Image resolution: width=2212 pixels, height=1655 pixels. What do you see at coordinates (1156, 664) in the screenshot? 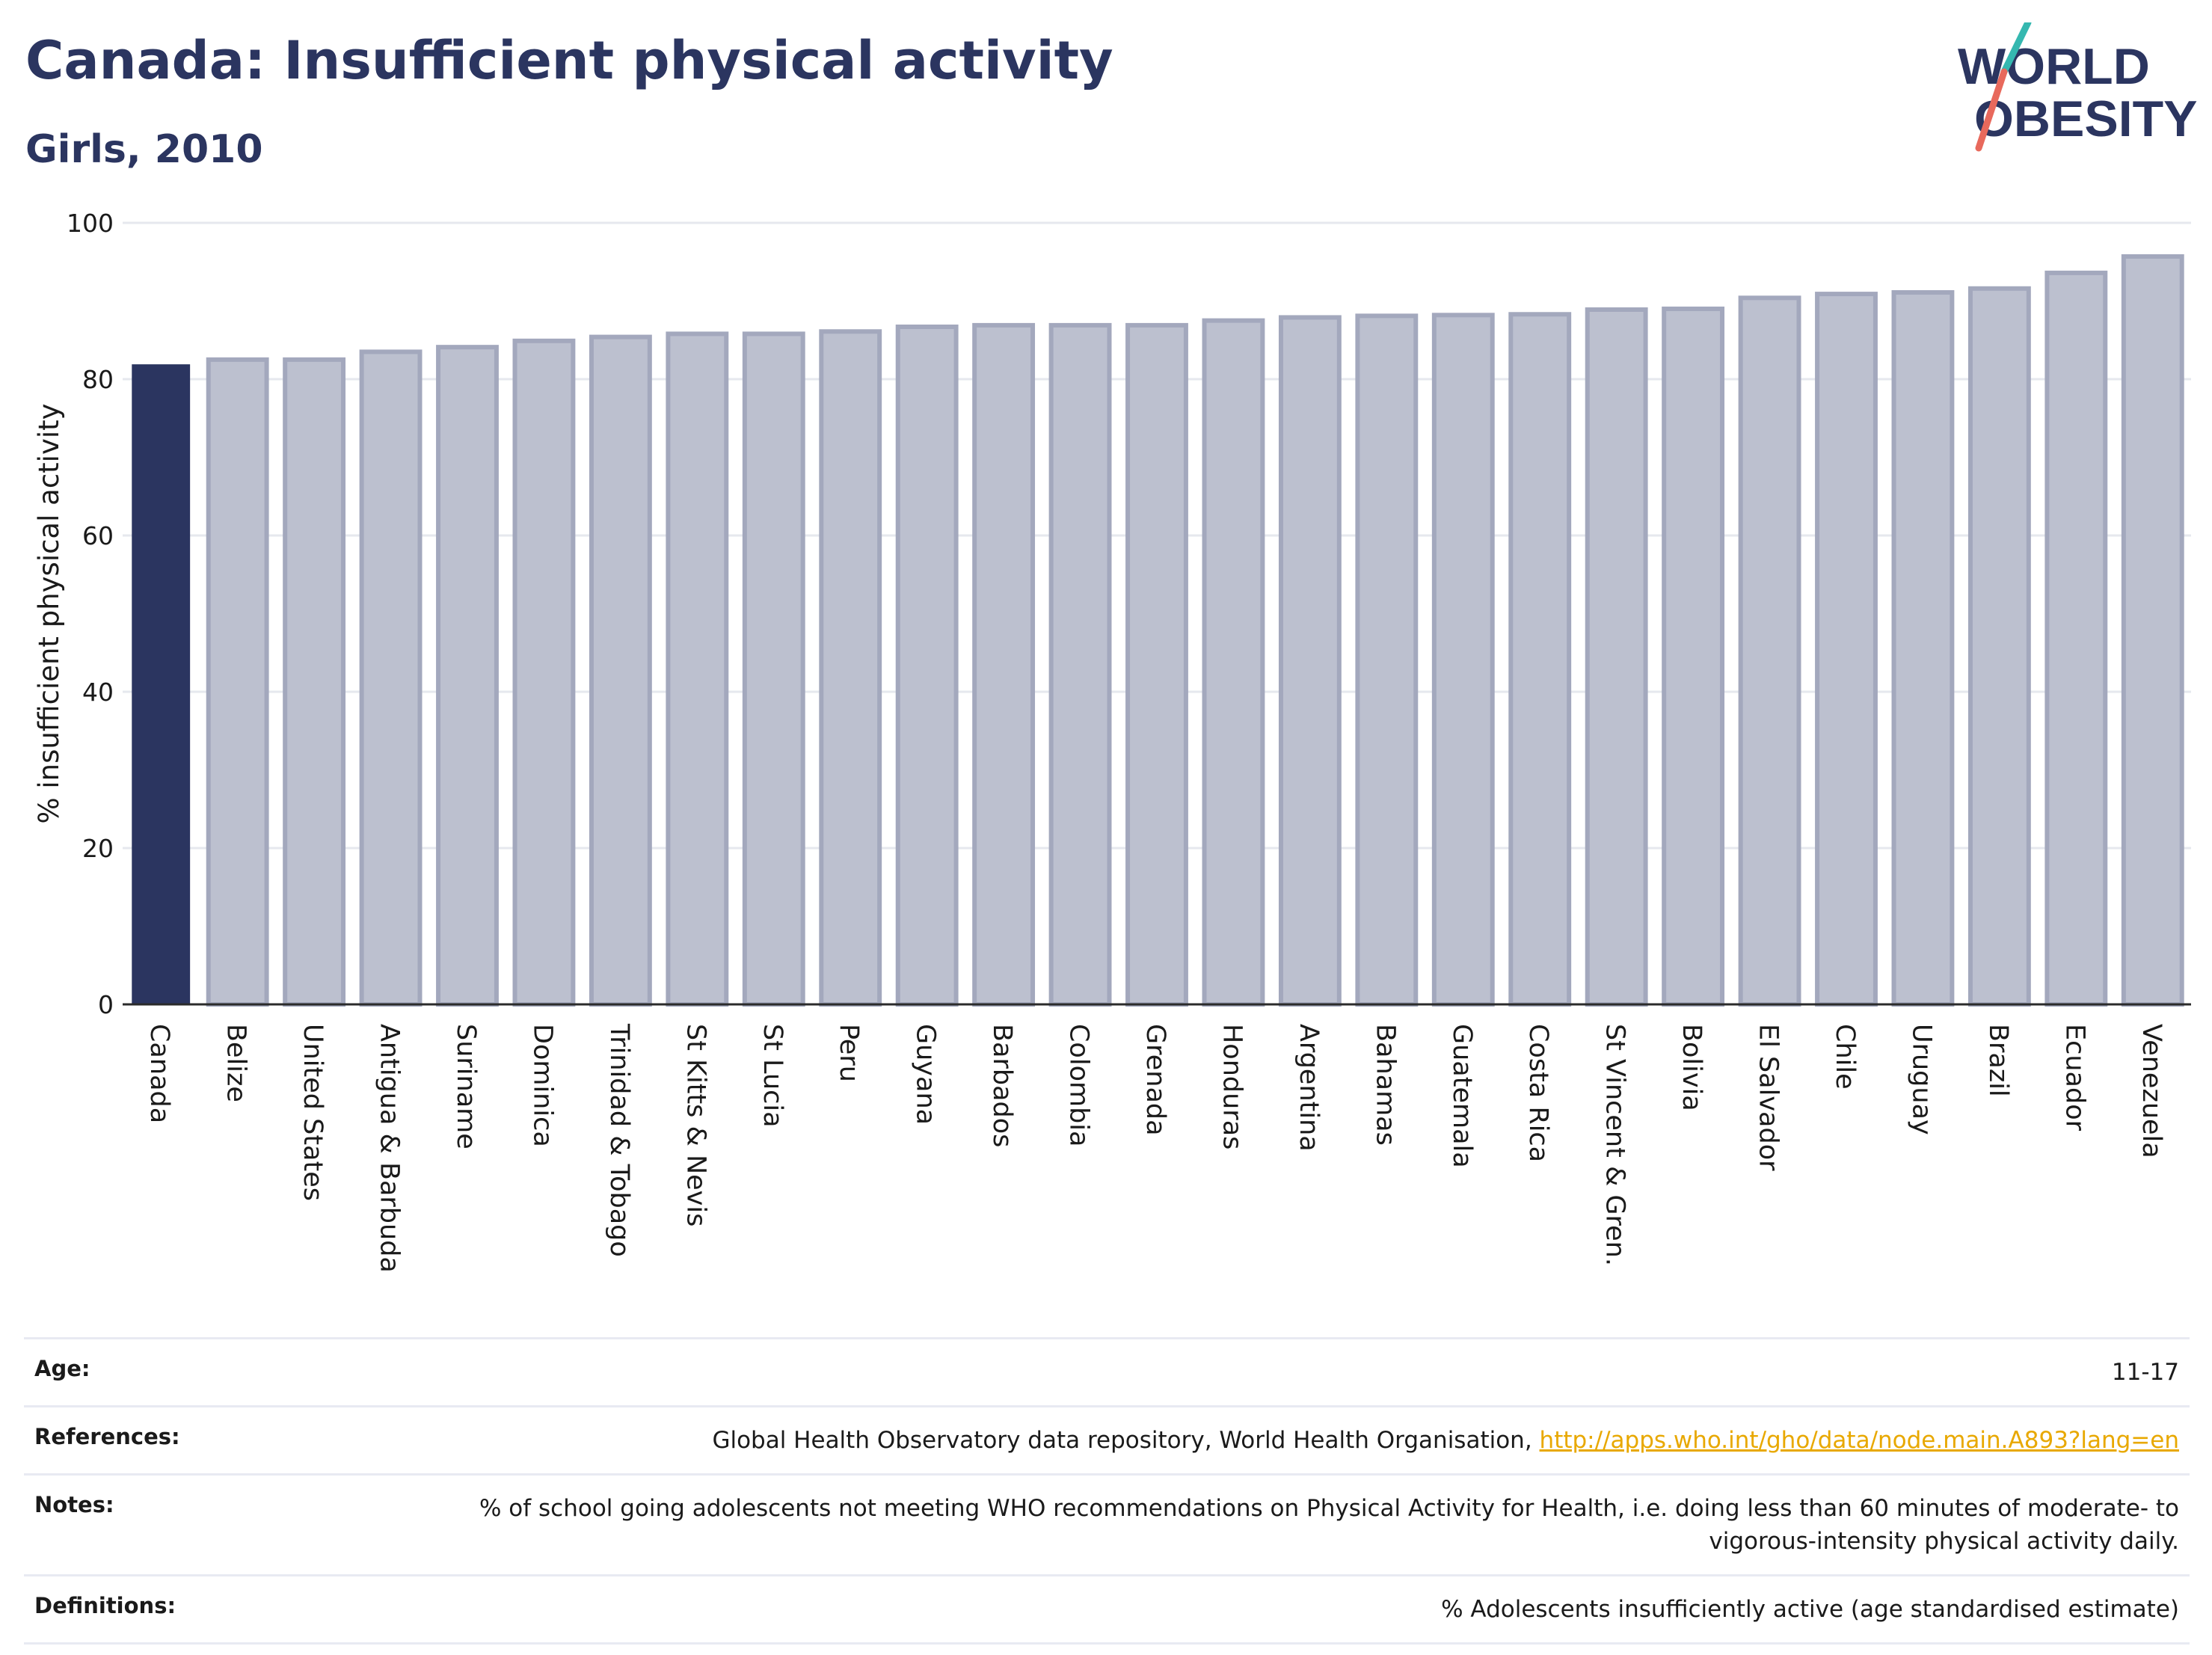
I see `bar-grenada` at bounding box center [1156, 664].